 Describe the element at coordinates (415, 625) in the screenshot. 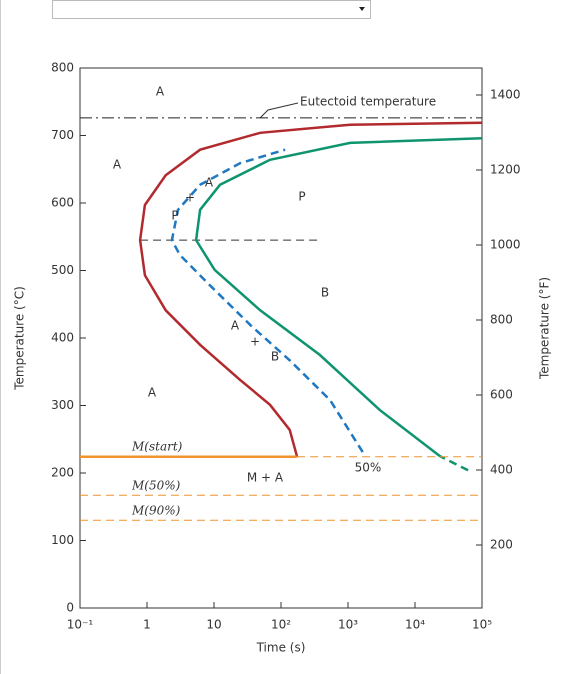

I see `x-tick-label: 10⁴` at that location.